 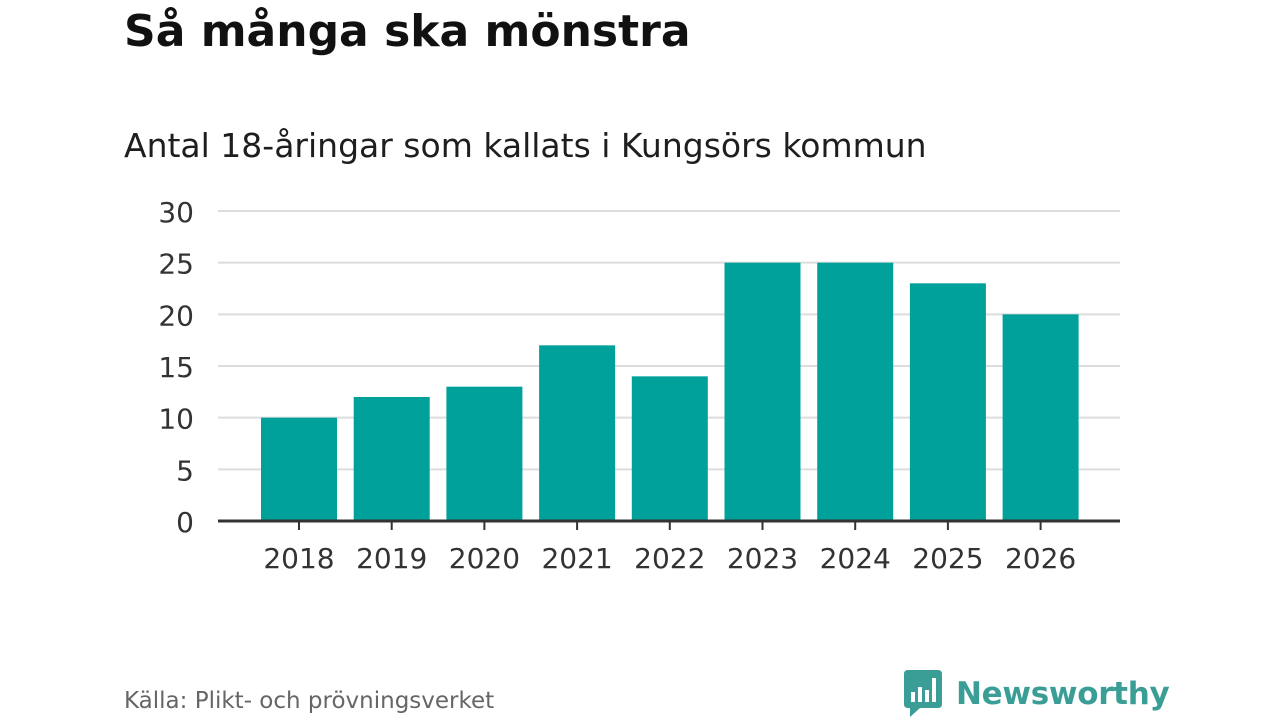 I want to click on y-tick-label: 5, so click(x=185, y=470).